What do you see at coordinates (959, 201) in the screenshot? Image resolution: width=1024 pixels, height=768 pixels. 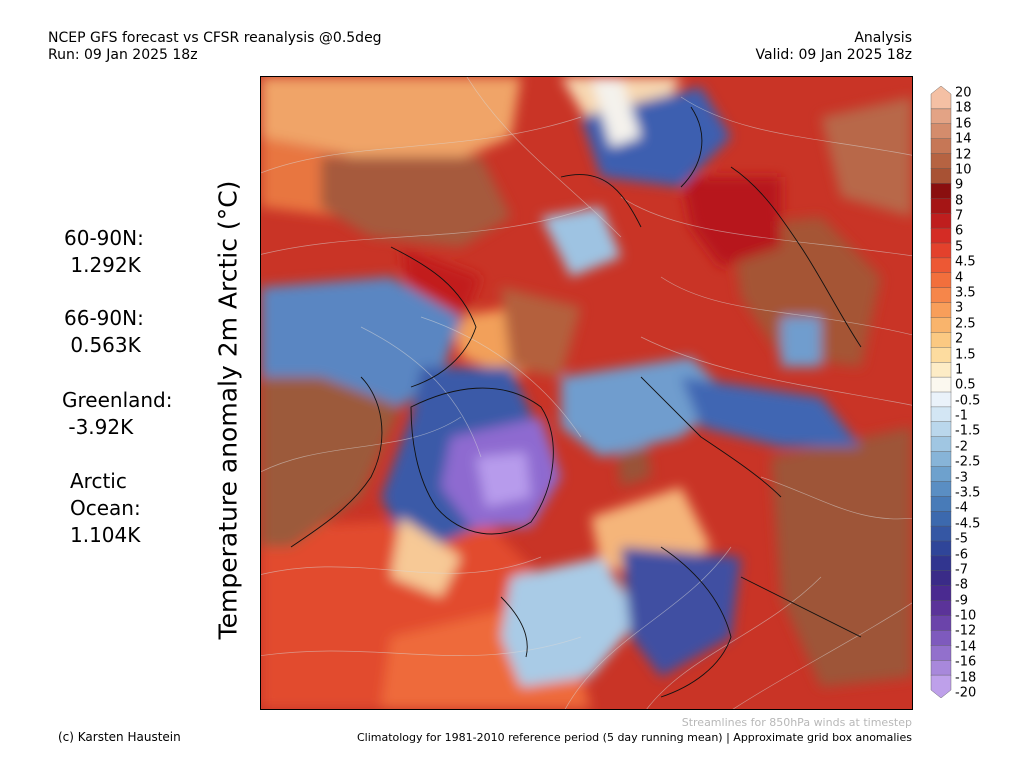 I see `colorbar-tick-label: 8` at bounding box center [959, 201].